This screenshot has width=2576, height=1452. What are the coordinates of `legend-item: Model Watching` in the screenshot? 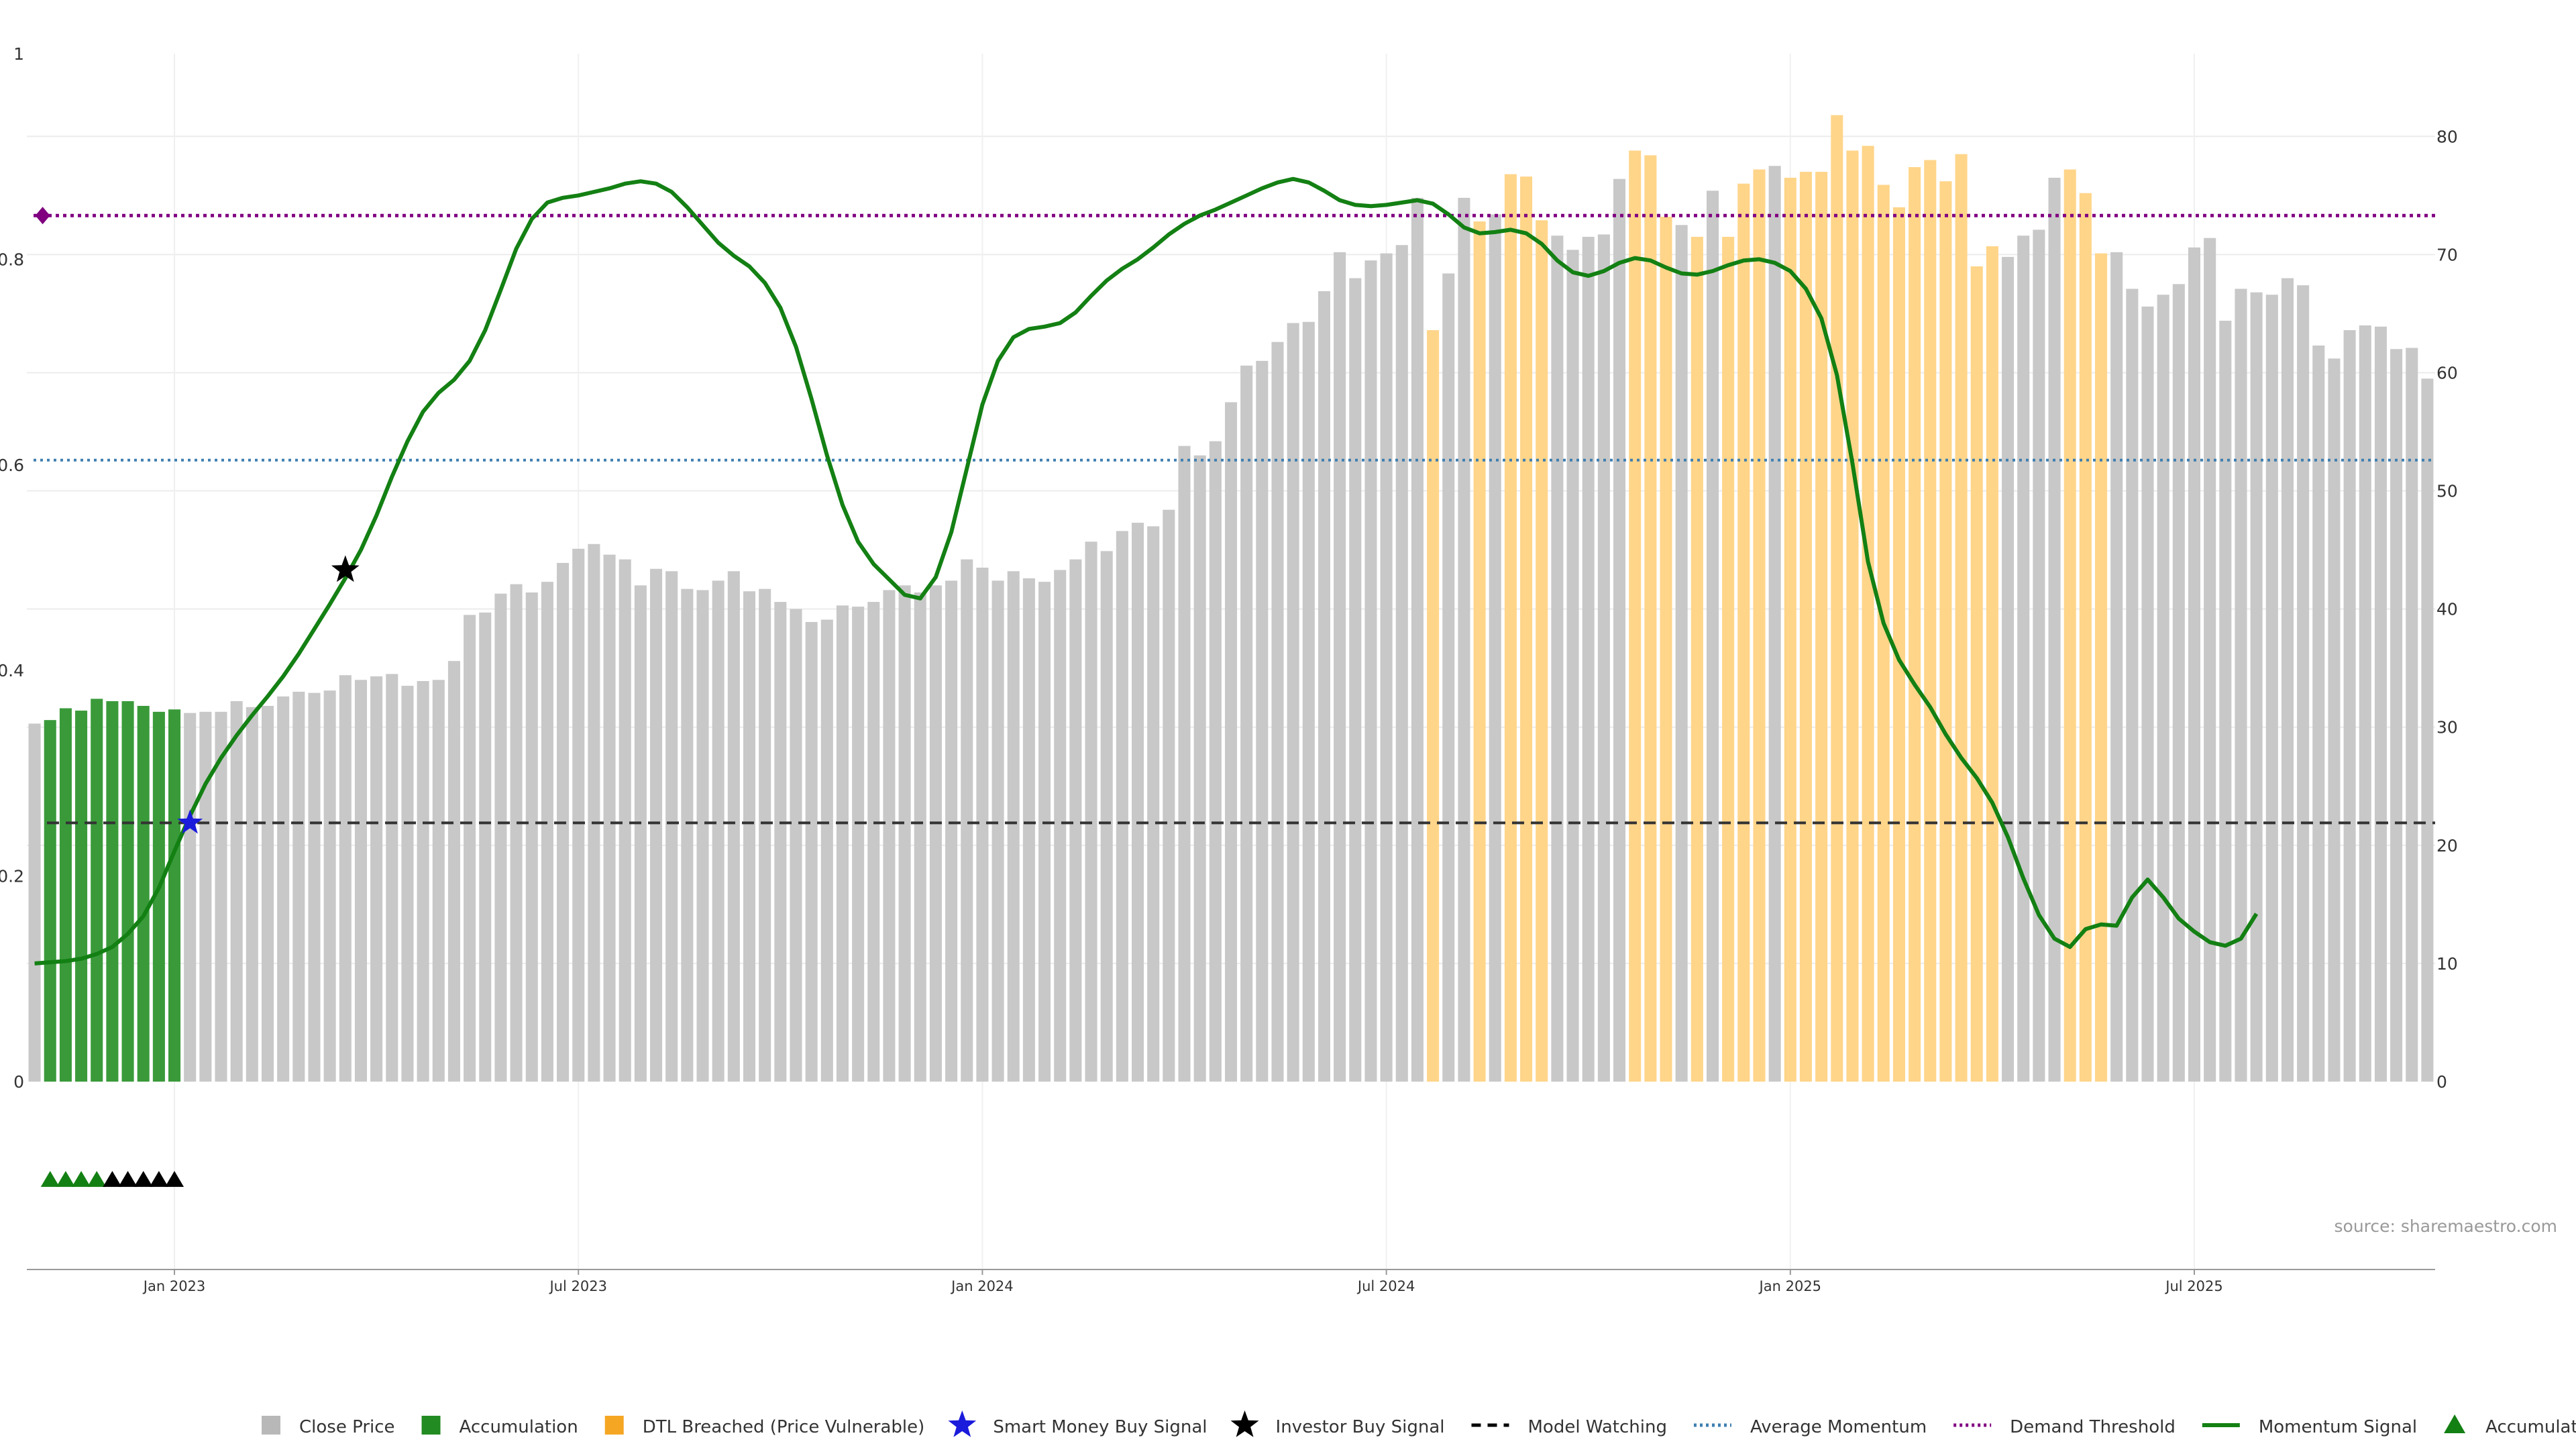 It's located at (1569, 1427).